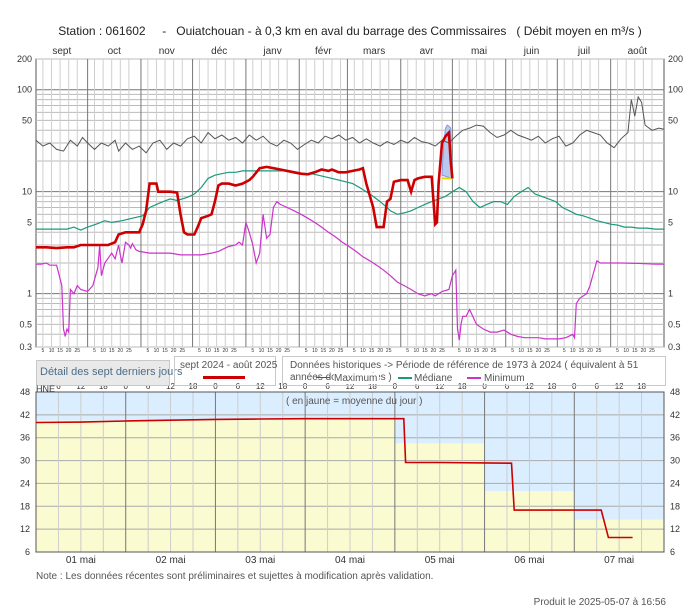 The width and height of the screenshot is (700, 610). I want to click on month-label: sept, so click(61, 51).